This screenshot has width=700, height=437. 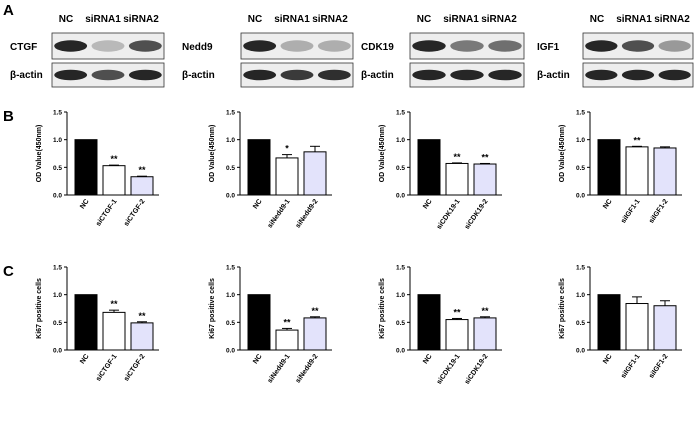 I want to click on panel-label-c: C, so click(x=8, y=271).